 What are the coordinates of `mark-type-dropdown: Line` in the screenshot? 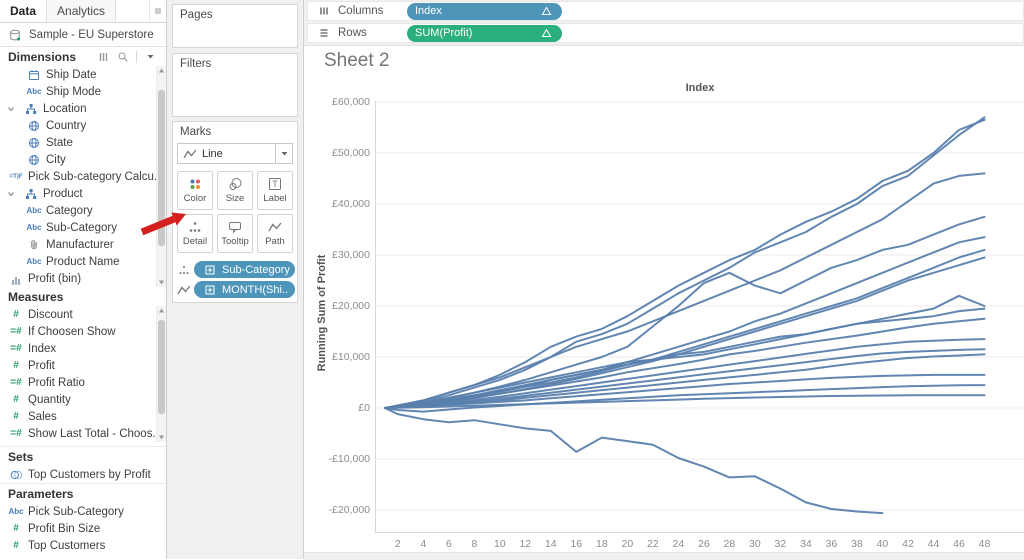 It's located at (235, 153).